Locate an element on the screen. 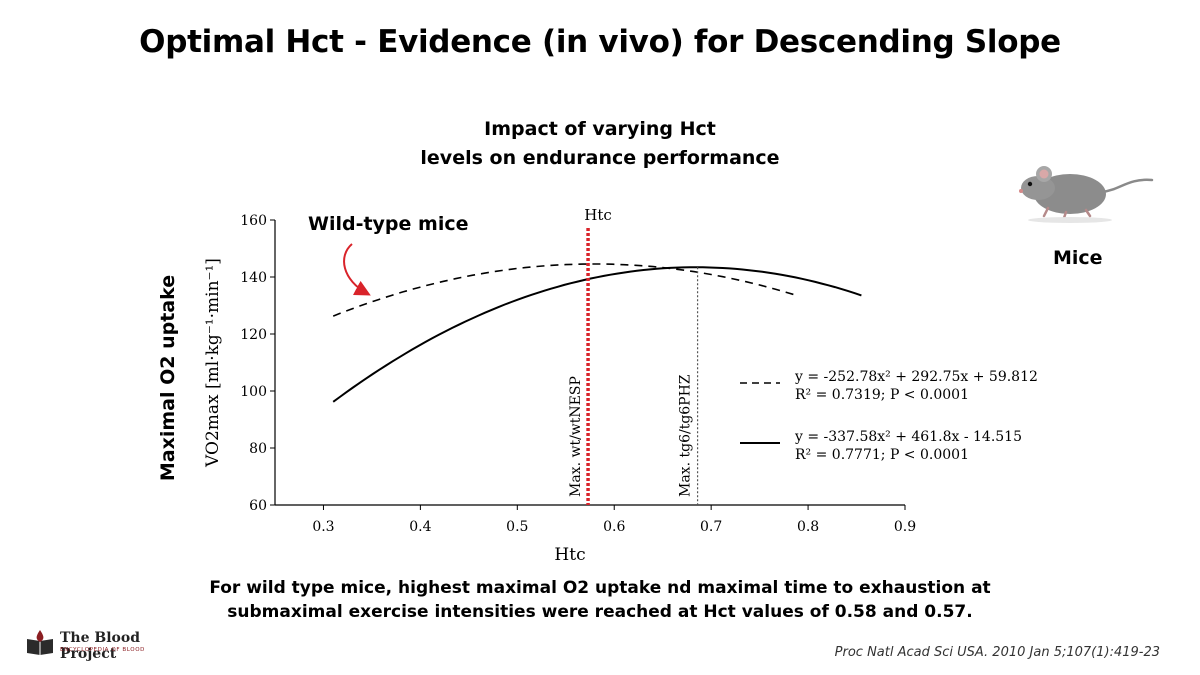  y-tick-label: 120 is located at coordinates (253, 335).